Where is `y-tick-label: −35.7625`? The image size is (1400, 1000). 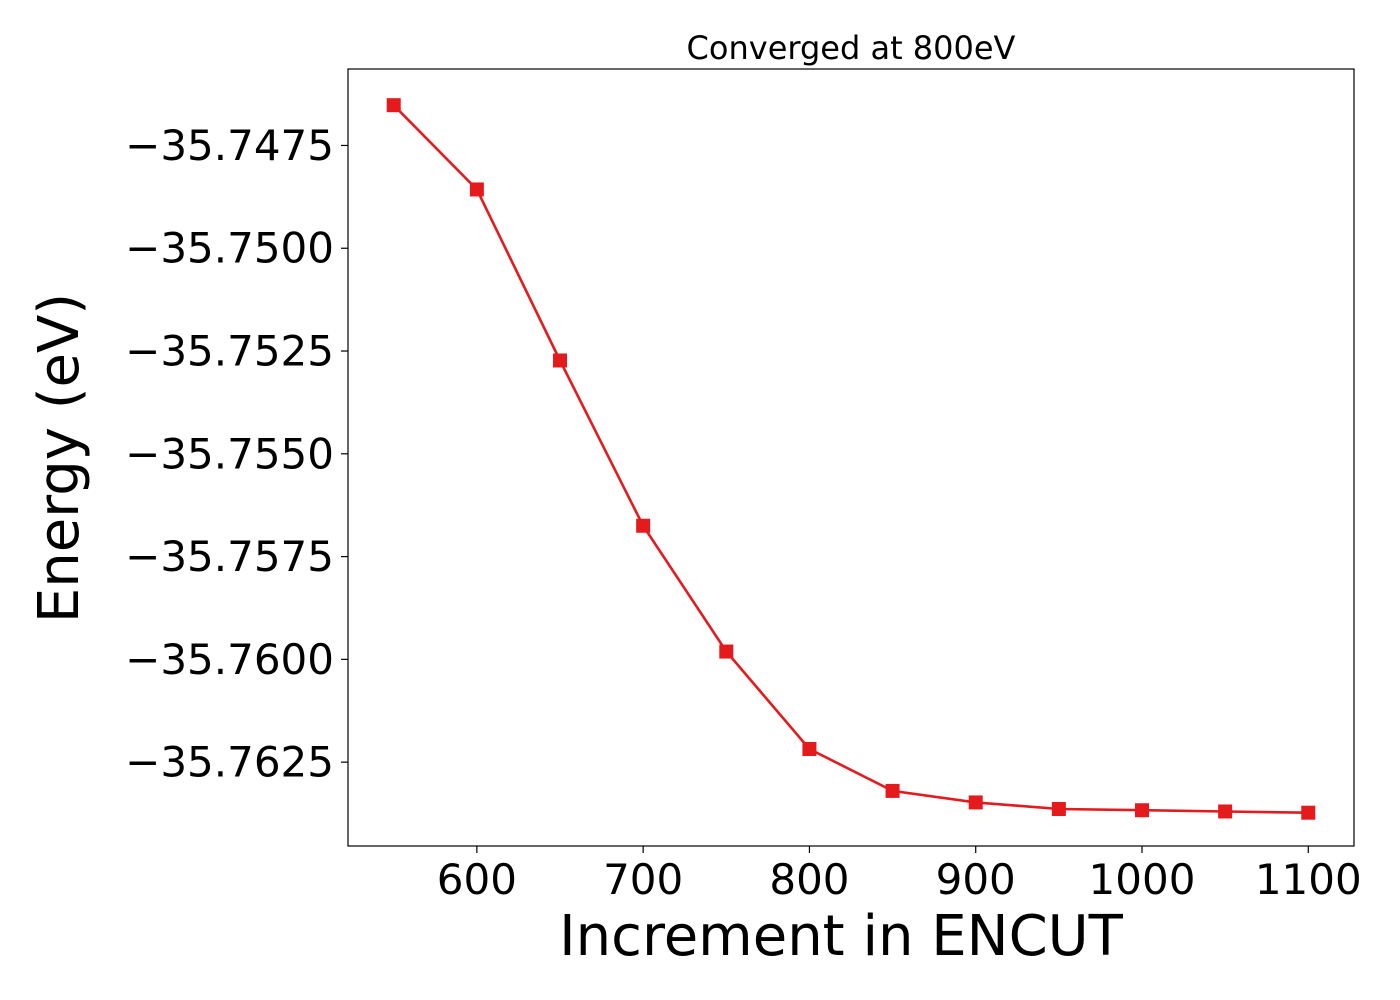 y-tick-label: −35.7625 is located at coordinates (229, 762).